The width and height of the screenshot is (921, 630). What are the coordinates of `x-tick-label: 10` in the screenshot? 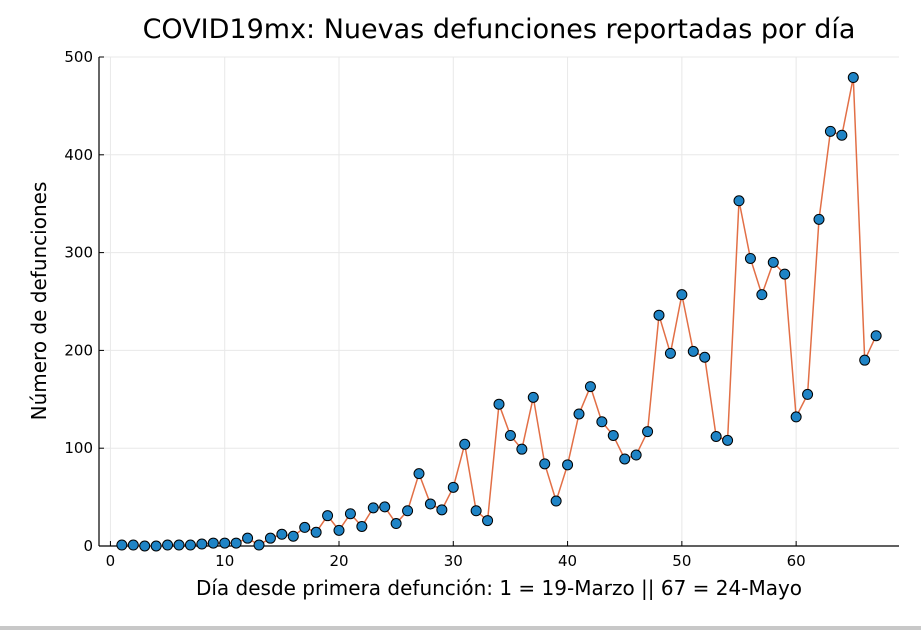 It's located at (224, 561).